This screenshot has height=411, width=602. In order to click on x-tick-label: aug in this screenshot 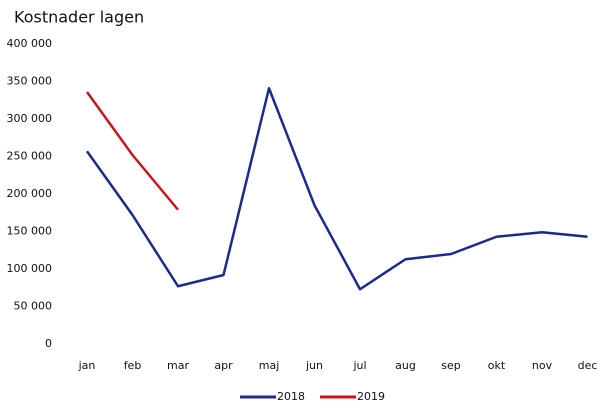, I will do `click(405, 365)`.